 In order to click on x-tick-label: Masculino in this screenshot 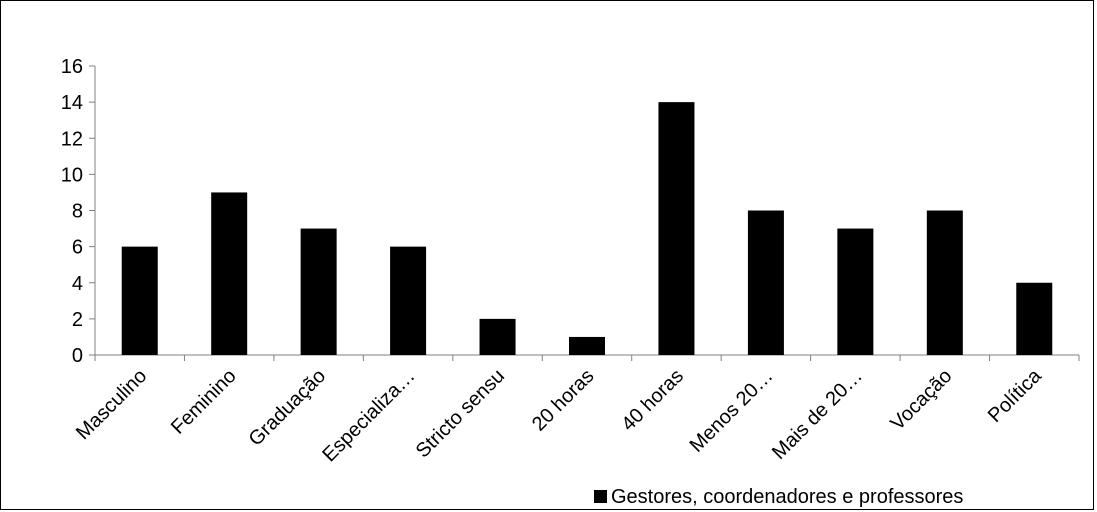, I will do `click(111, 404)`.